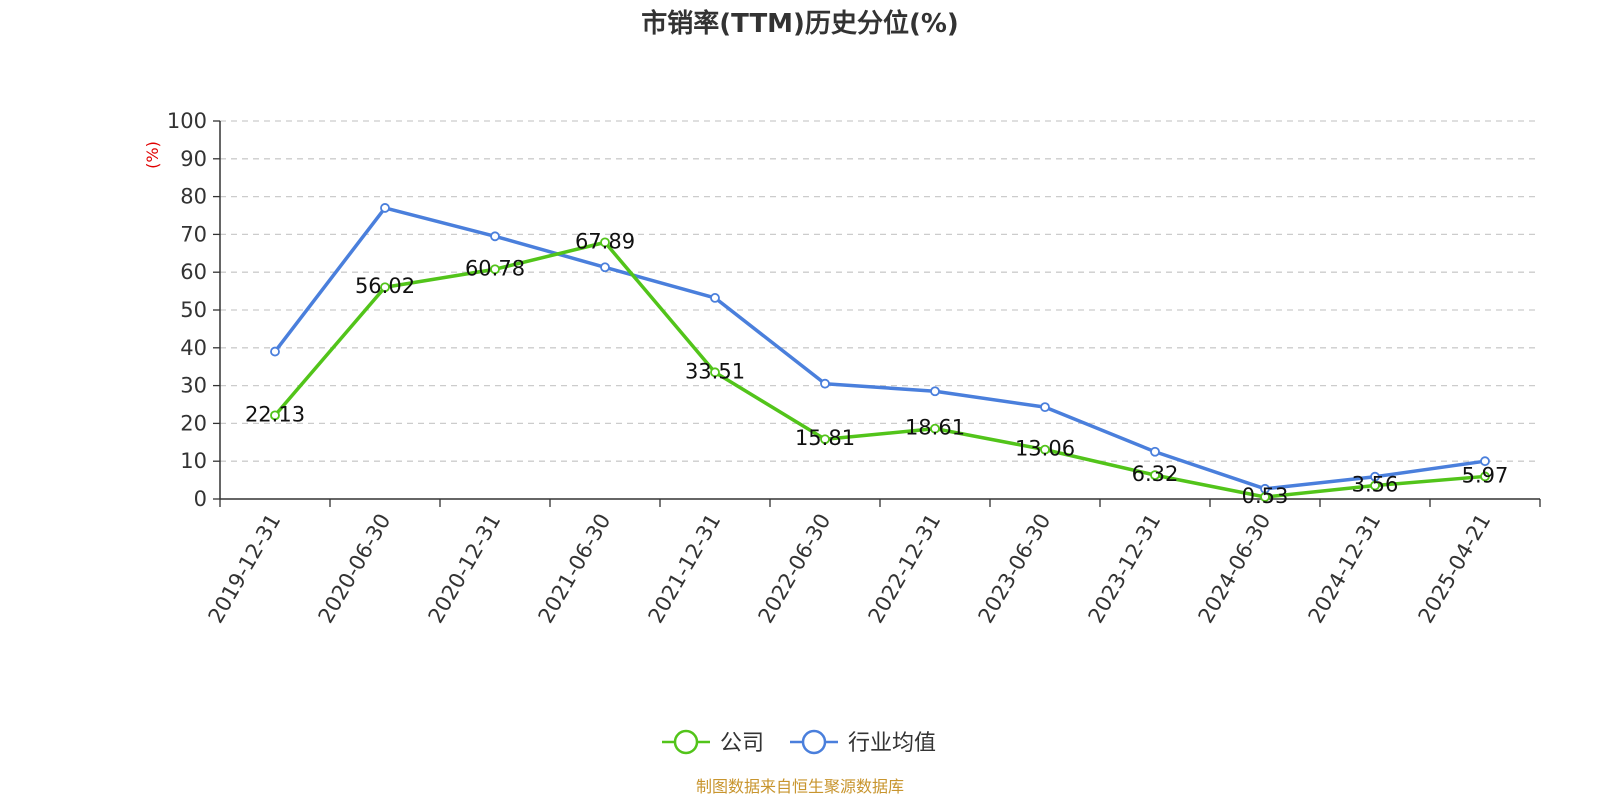 The width and height of the screenshot is (1600, 800). I want to click on y-tick-label: 50, so click(193, 310).